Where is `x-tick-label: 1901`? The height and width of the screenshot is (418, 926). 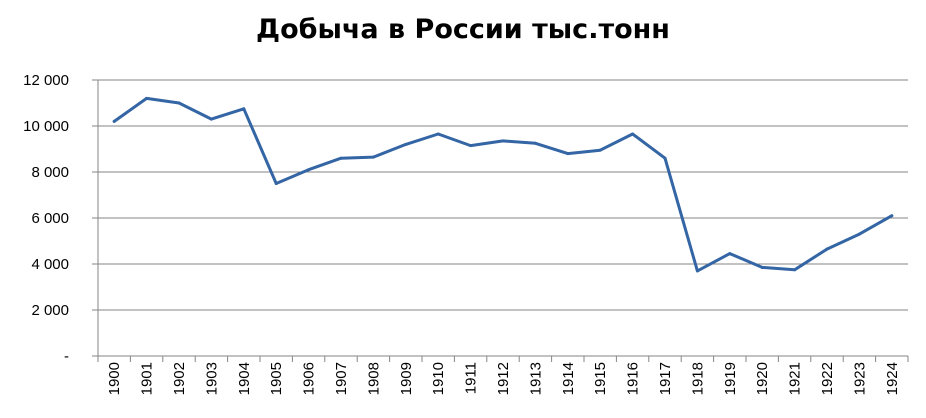
x-tick-label: 1901 is located at coordinates (147, 378).